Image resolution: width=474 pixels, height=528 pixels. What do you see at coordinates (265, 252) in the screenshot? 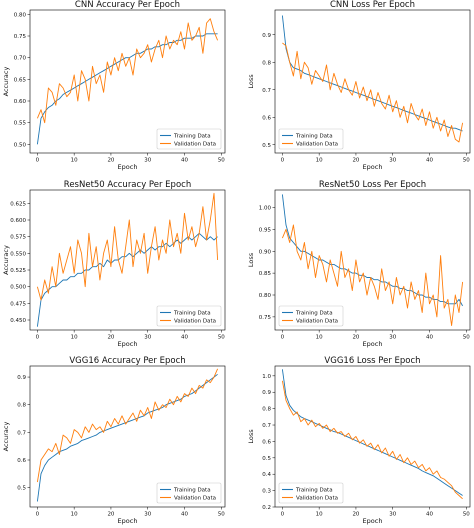
I see `y-tick-label: 0.90` at bounding box center [265, 252].